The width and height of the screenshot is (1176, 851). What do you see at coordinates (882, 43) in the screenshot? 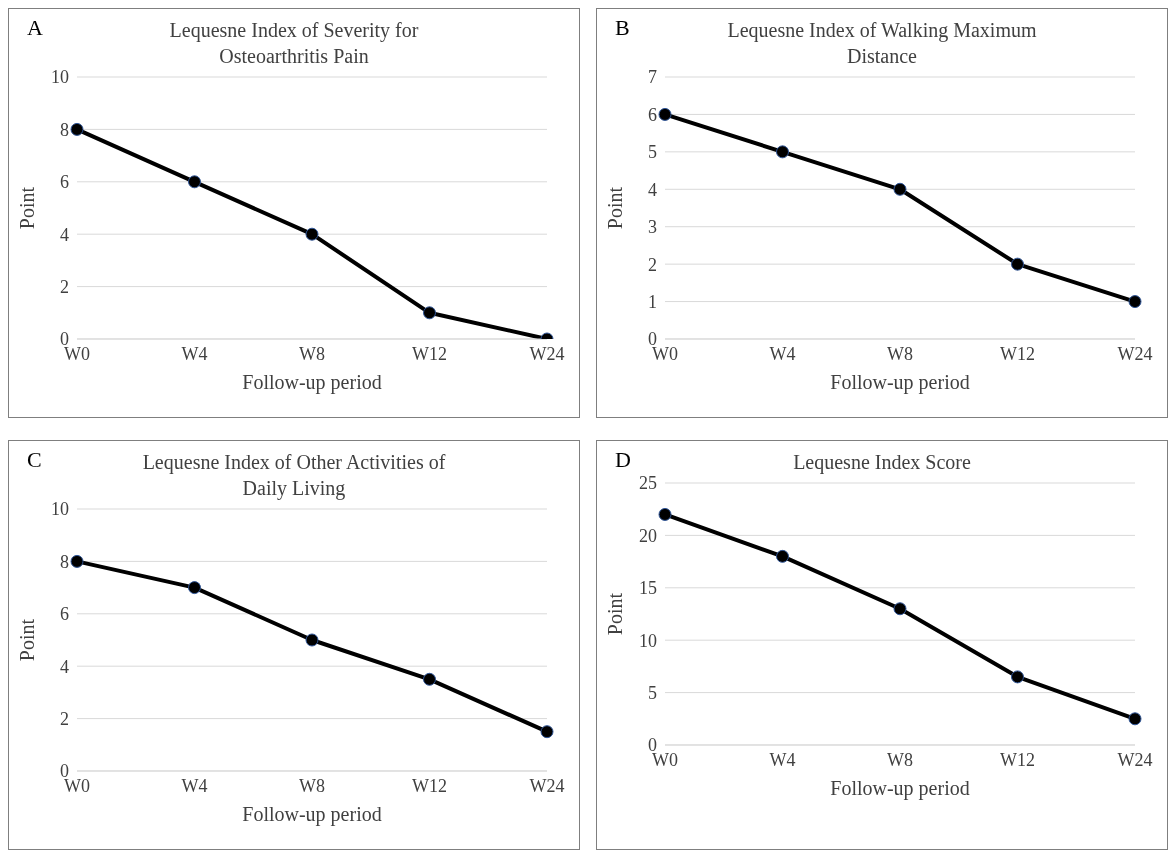
I see `chart-title: Lequesne Index of Walking Maximum Distance` at bounding box center [882, 43].